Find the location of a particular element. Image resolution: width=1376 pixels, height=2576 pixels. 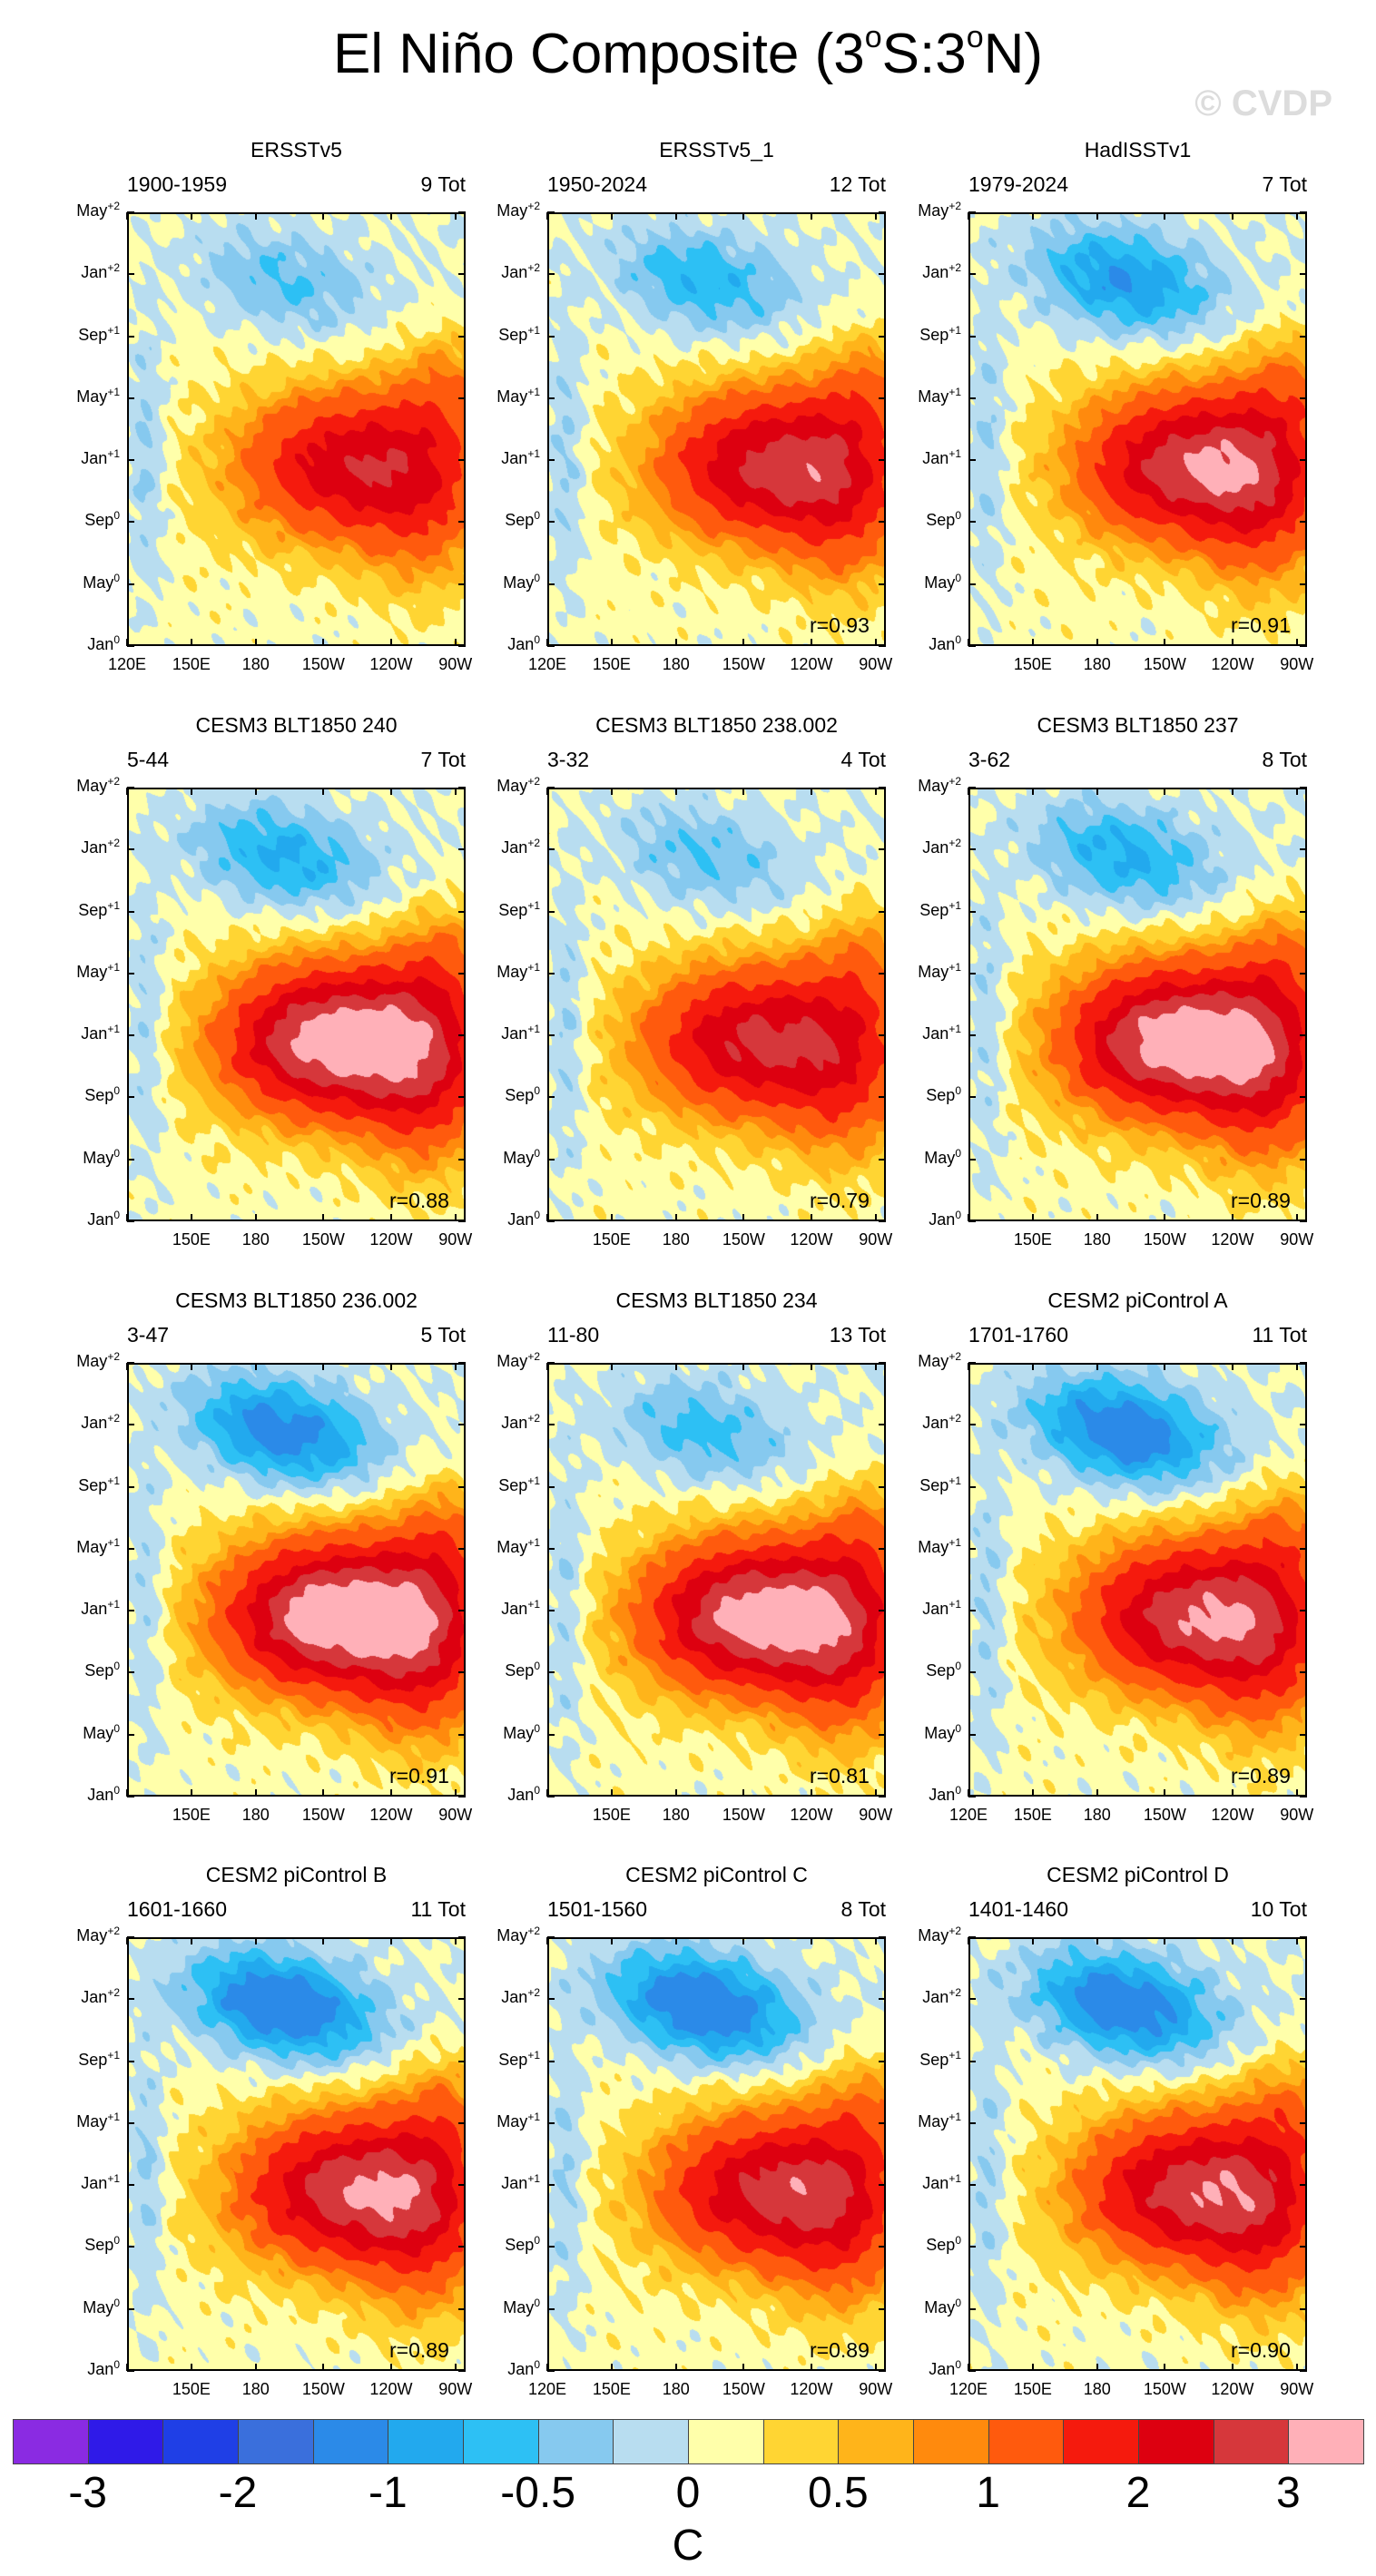

colorbar-label: -2 is located at coordinates (238, 2493).